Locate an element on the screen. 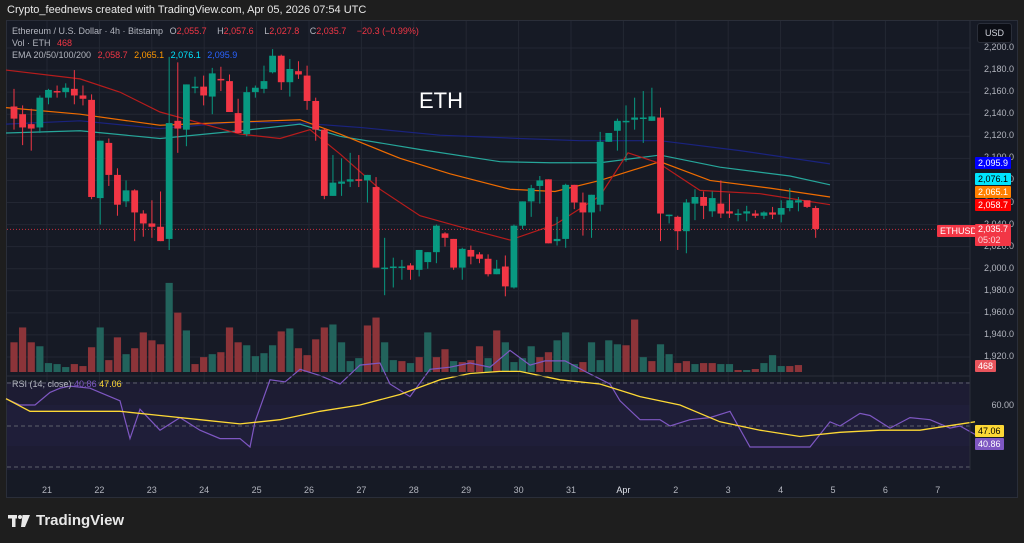 This screenshot has height=543, width=1024. price-axis-label: 2,140.0 is located at coordinates (998, 113).